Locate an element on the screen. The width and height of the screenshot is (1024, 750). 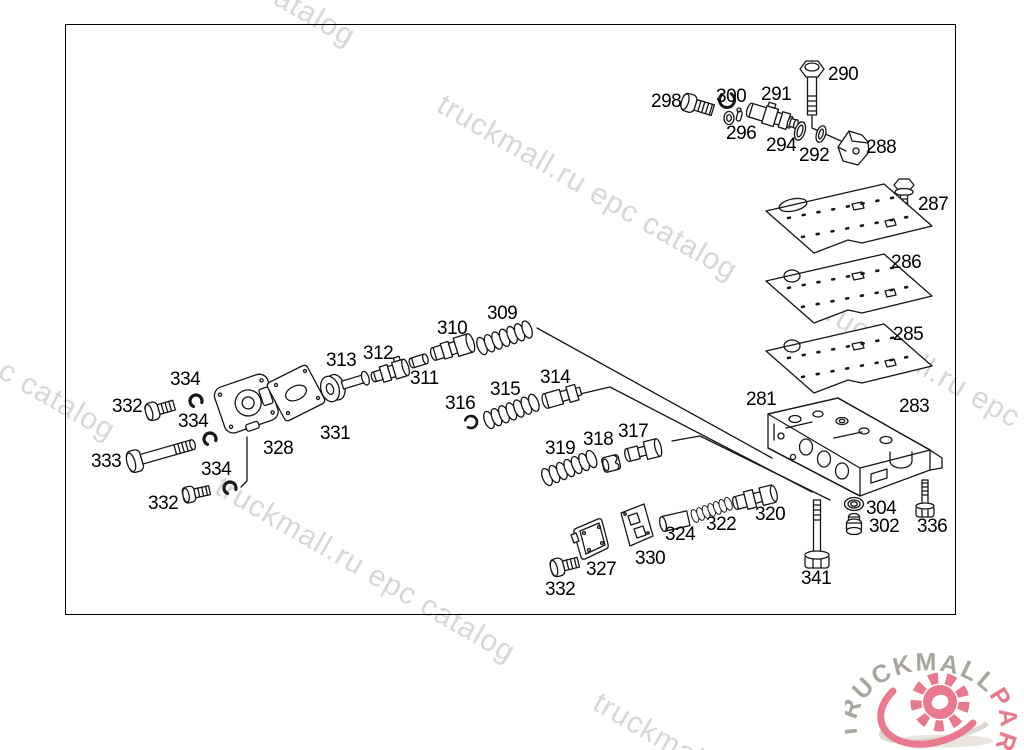
part-290-bolt is located at coordinates (812, 88).